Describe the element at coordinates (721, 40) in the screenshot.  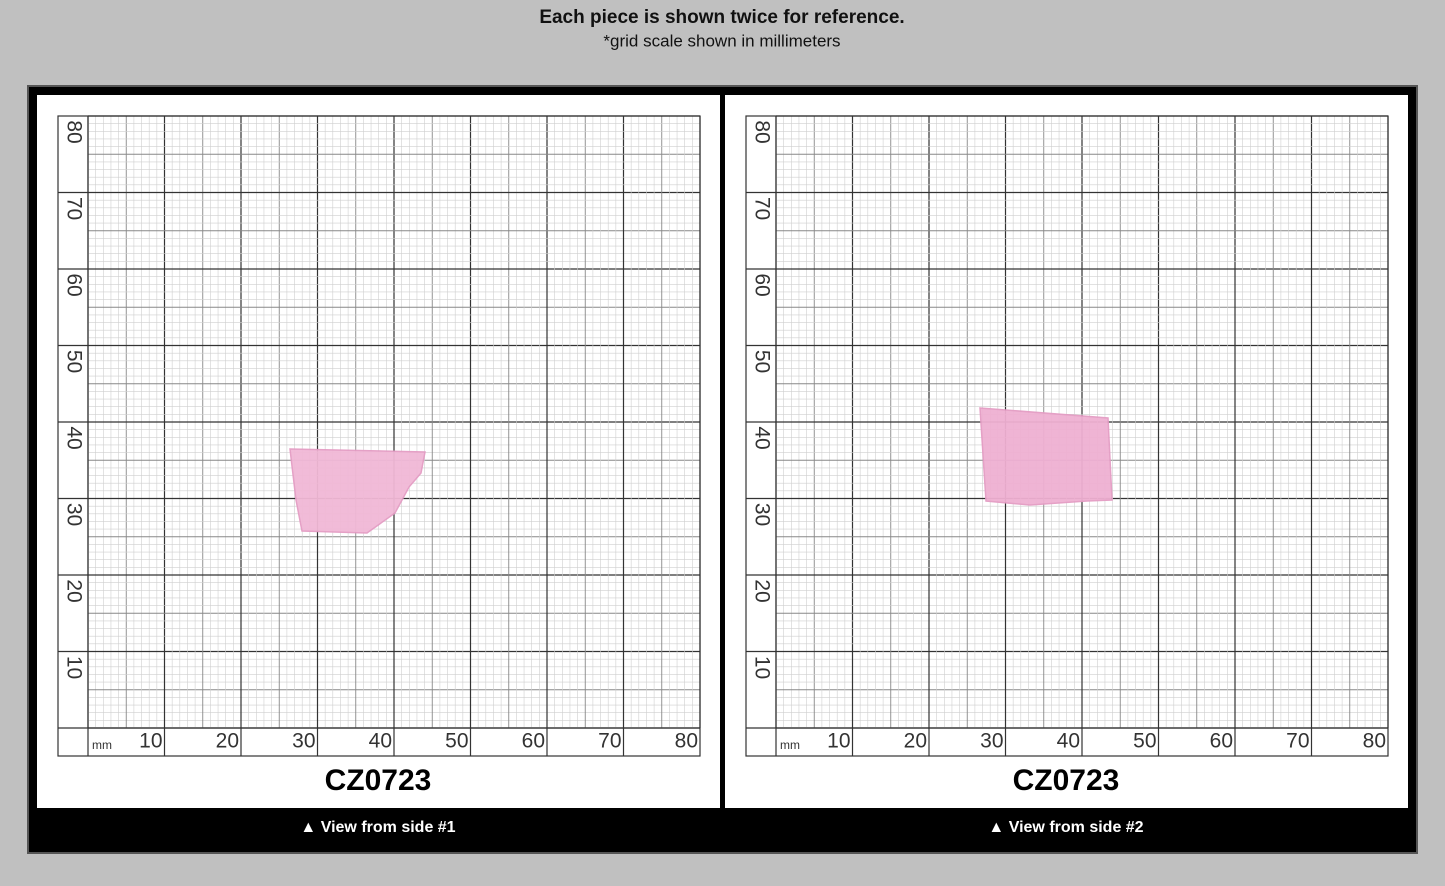
I see `subtitle: *grid scale shown in millimeters` at that location.